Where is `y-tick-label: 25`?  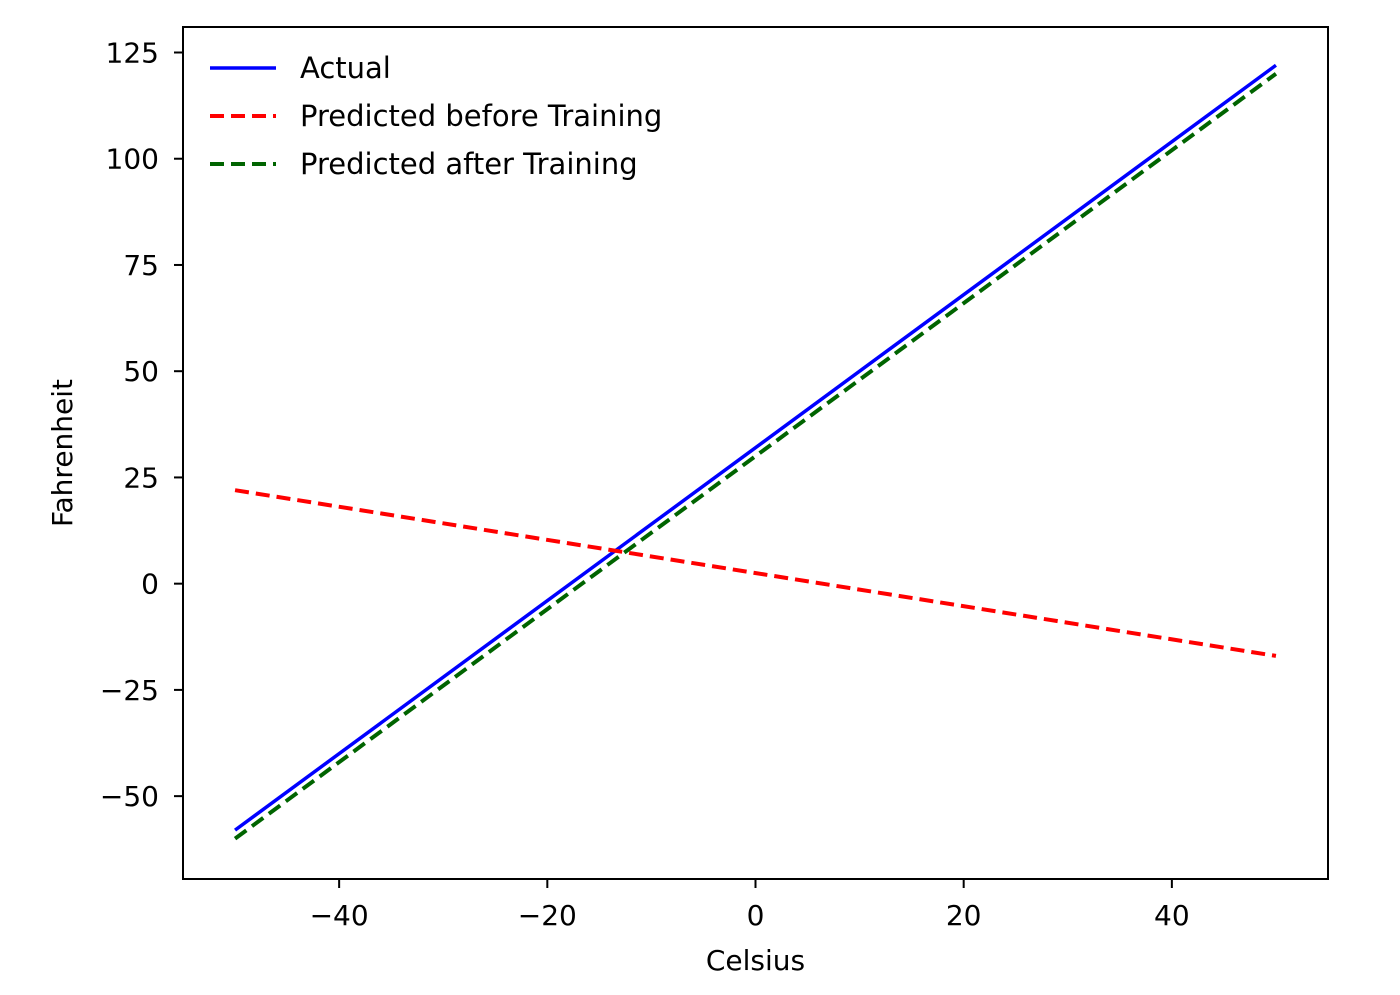
y-tick-label: 25 is located at coordinates (141, 477).